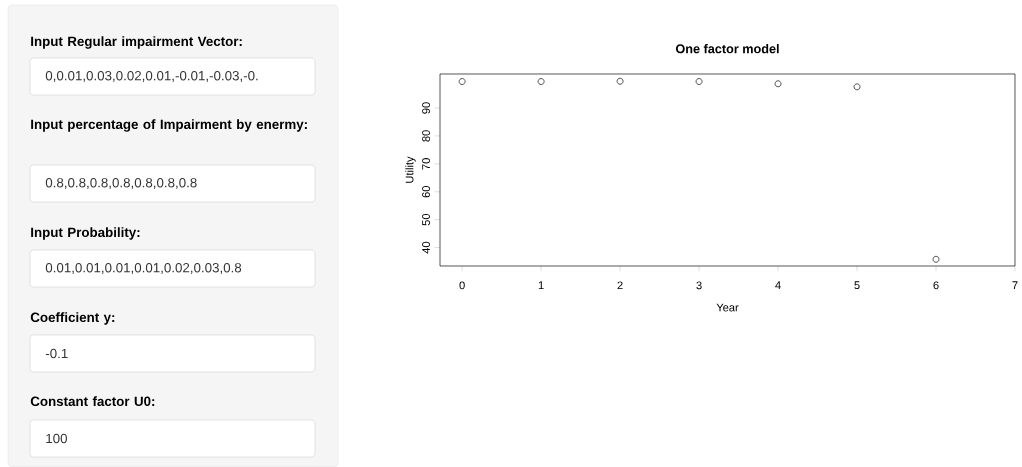 This screenshot has width=1022, height=467. Describe the element at coordinates (143, 268) in the screenshot. I see `text: 0.01,0.01,0.01,0.01,0.02,0.03,0.8` at that location.